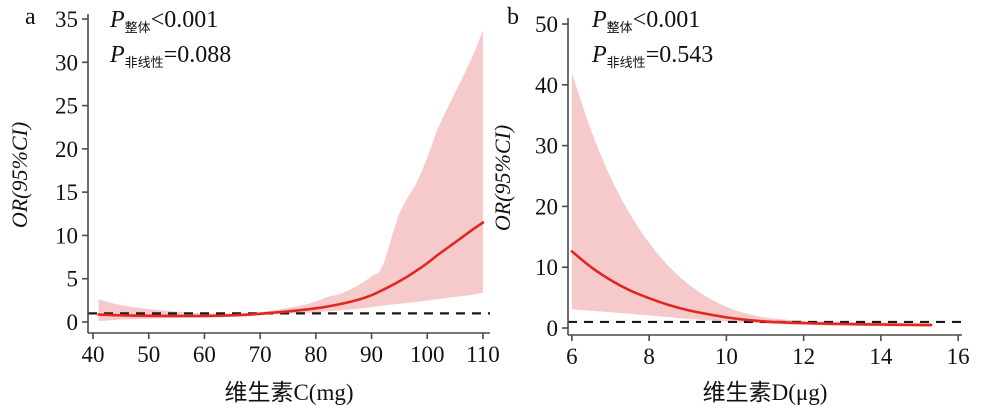 Image resolution: width=985 pixels, height=411 pixels. I want to click on or-curve-a, so click(291, 269).